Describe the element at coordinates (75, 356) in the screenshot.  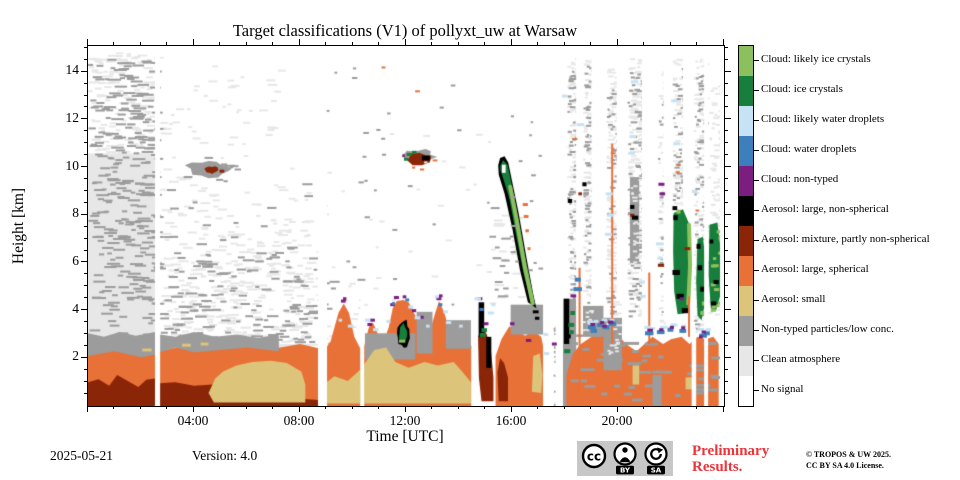
I see `y-tick-label: 2` at that location.